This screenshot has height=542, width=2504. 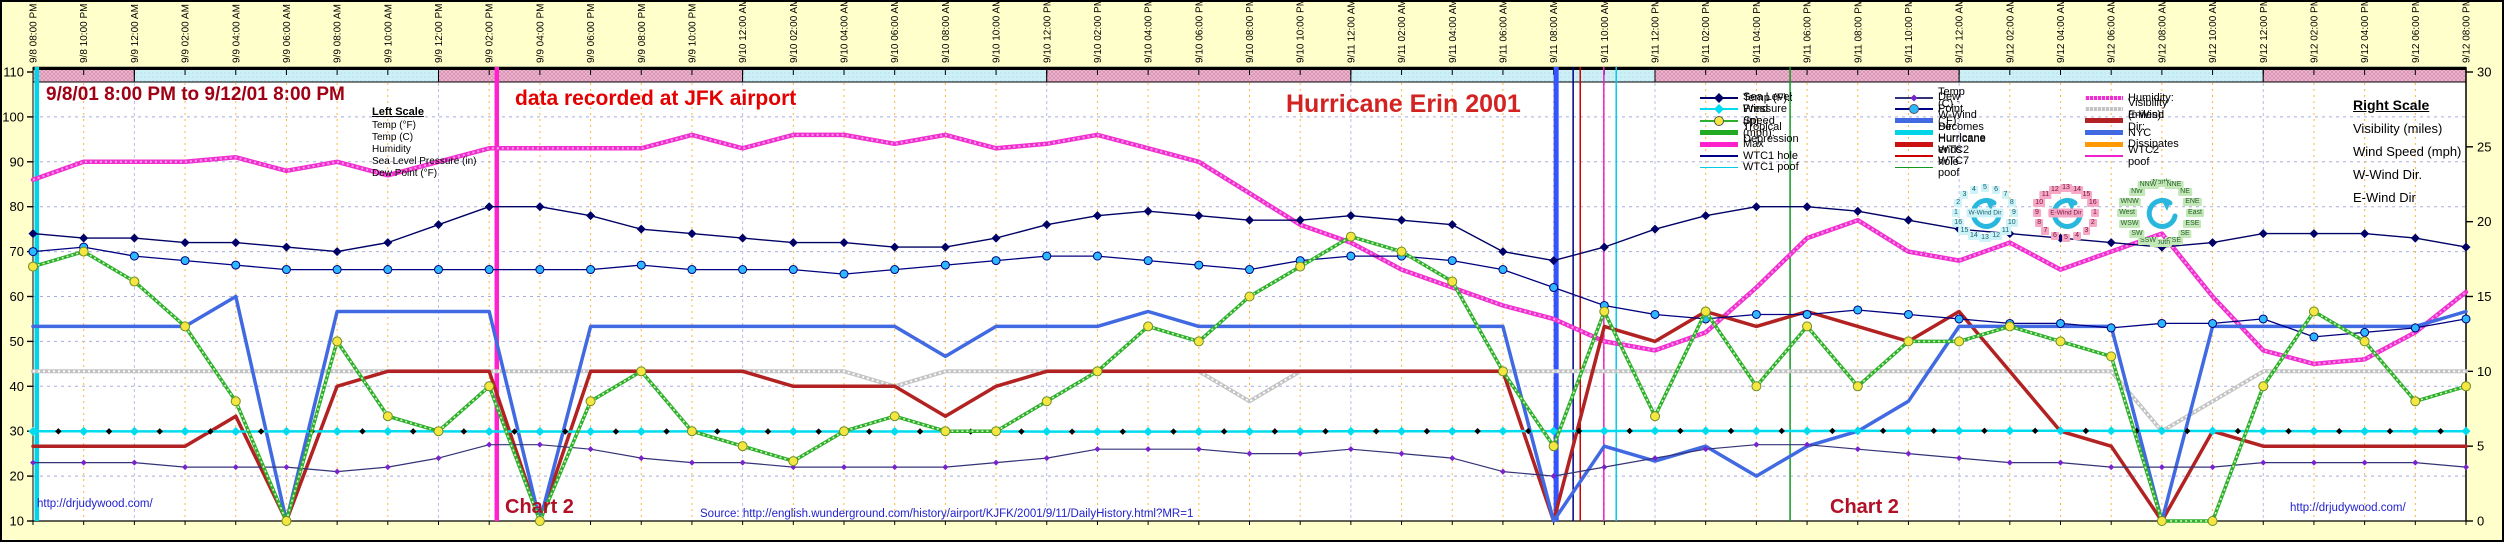 I want to click on svg-text: 9/12 06:00 AM, so click(x=2112, y=31).